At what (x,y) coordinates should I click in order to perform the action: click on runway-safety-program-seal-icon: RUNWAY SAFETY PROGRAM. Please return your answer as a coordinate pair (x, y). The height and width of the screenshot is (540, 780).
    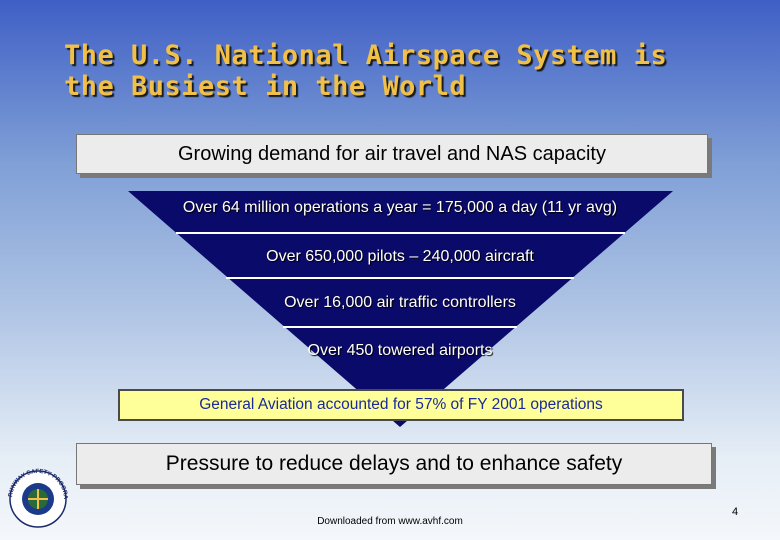
    Looking at the image, I should click on (36, 497).